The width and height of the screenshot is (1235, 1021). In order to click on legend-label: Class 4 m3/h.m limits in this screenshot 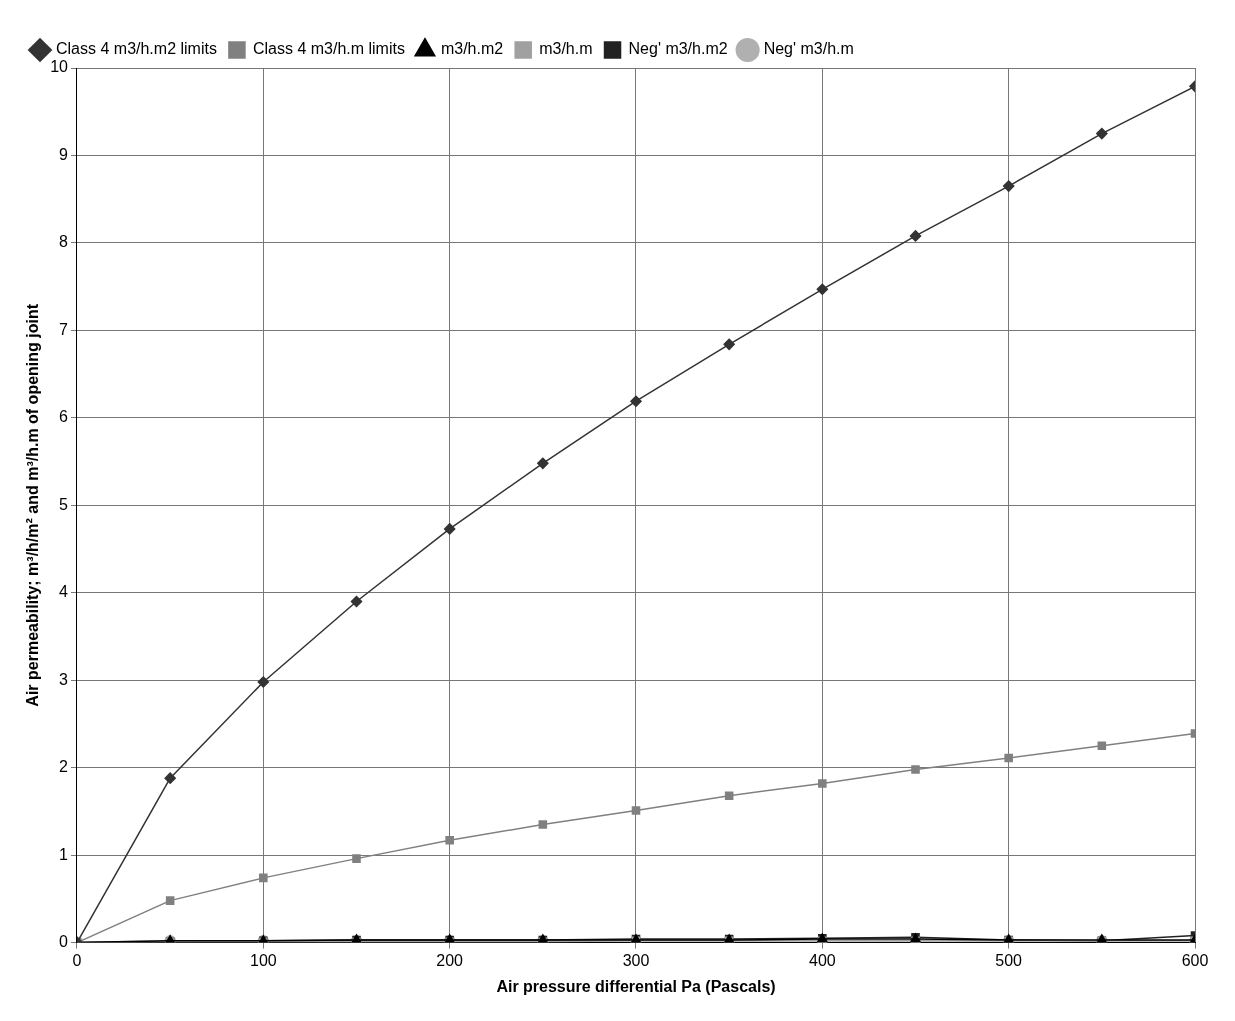, I will do `click(328, 49)`.